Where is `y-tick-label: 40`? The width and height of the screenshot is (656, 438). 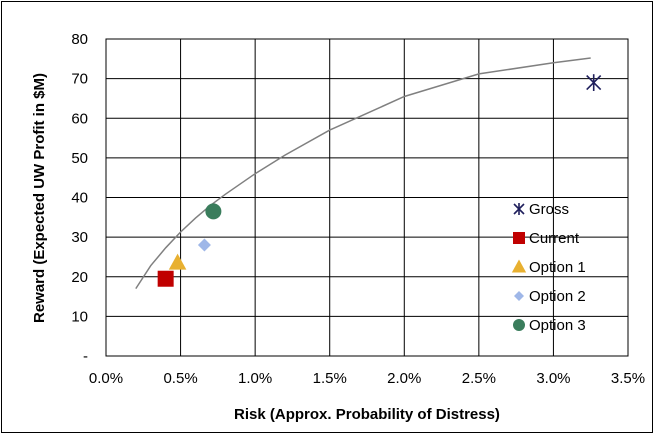
y-tick-label: 40 is located at coordinates (79, 198).